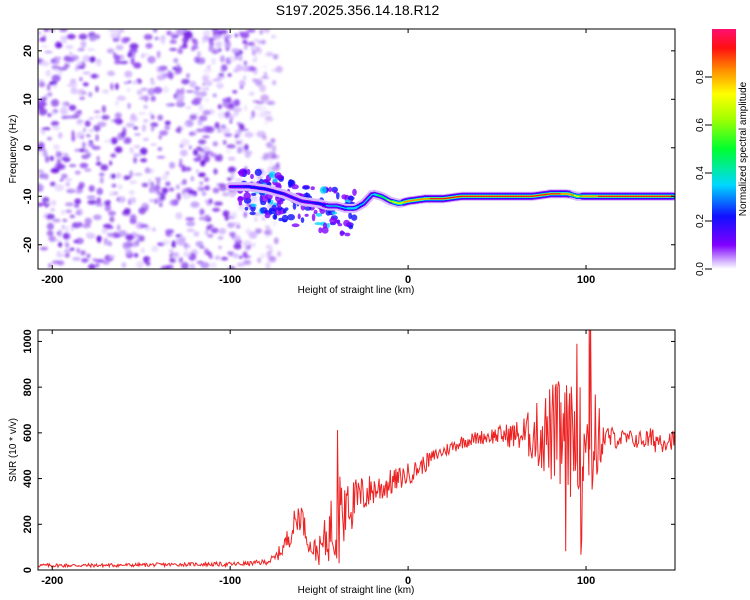  What do you see at coordinates (28, 148) in the screenshot?
I see `spec-ytick-label: 0` at bounding box center [28, 148].